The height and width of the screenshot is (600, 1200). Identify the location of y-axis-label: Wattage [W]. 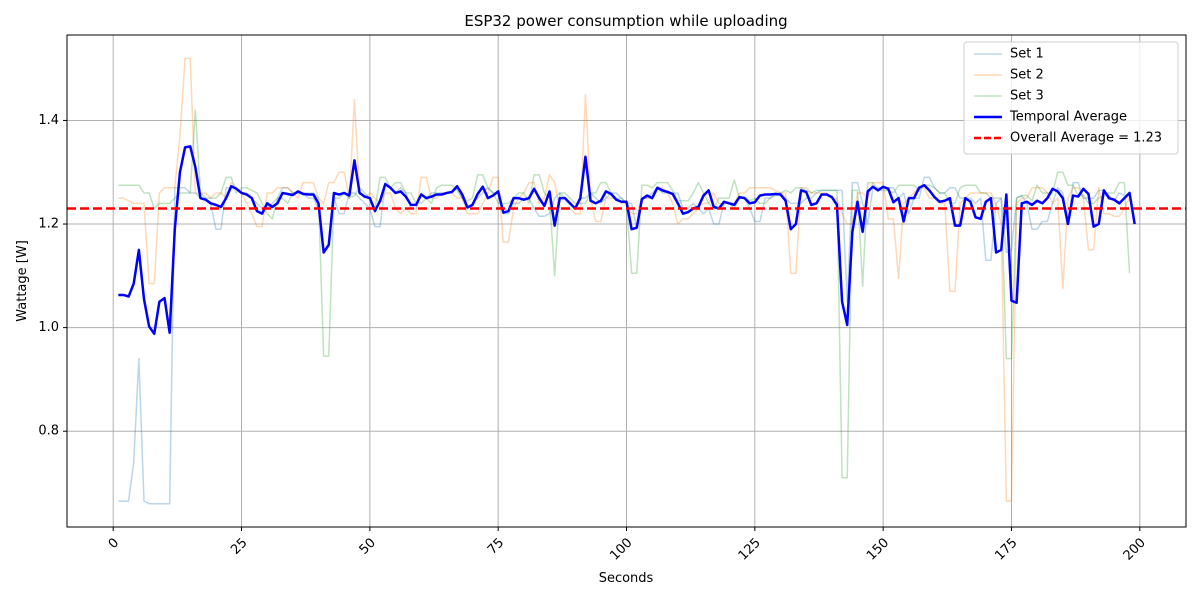
(22, 281).